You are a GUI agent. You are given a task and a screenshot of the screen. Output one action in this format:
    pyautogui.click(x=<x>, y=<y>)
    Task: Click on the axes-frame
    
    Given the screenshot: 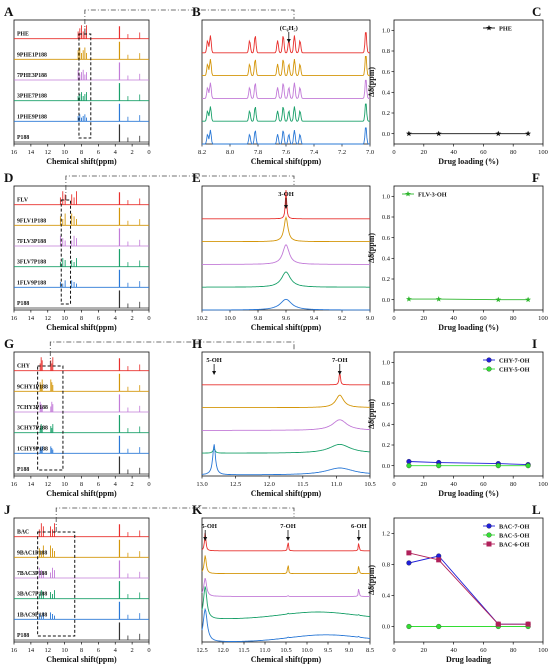 What is the action you would take?
    pyautogui.click(x=468, y=82)
    